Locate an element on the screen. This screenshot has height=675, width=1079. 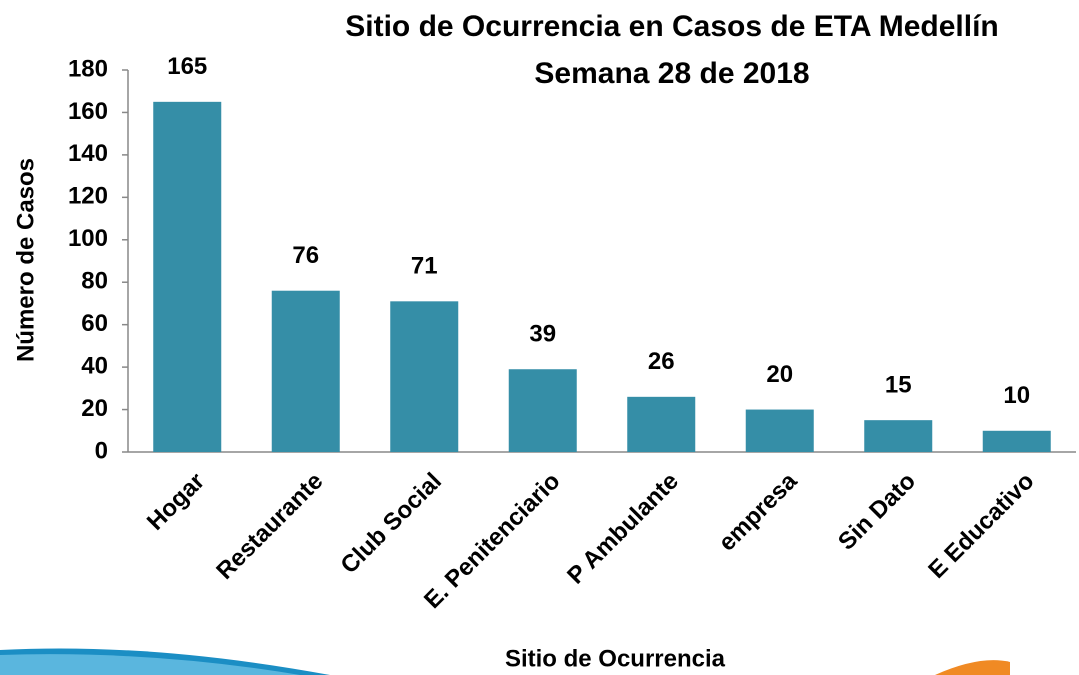
y-tick-label: 40 is located at coordinates (94, 365).